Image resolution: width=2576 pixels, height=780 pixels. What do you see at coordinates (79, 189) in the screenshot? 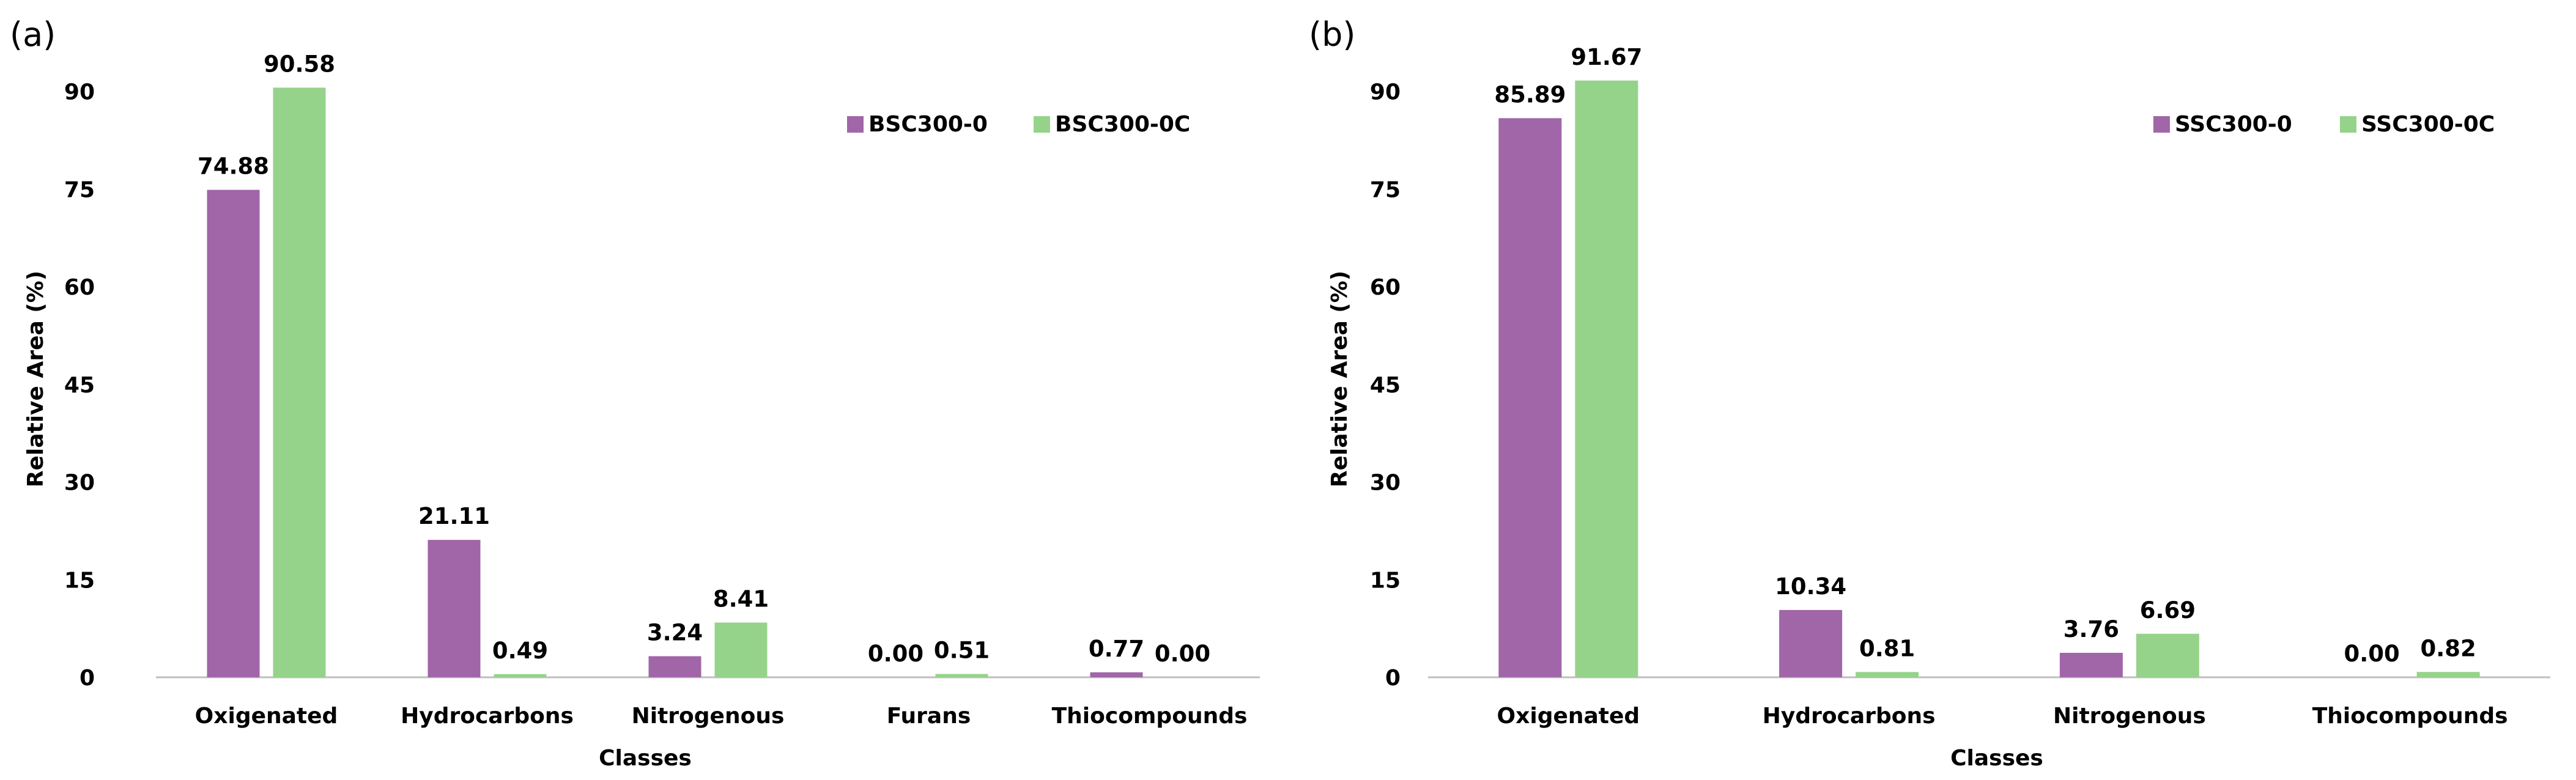
I see `y-tick-label-a: 75` at bounding box center [79, 189].